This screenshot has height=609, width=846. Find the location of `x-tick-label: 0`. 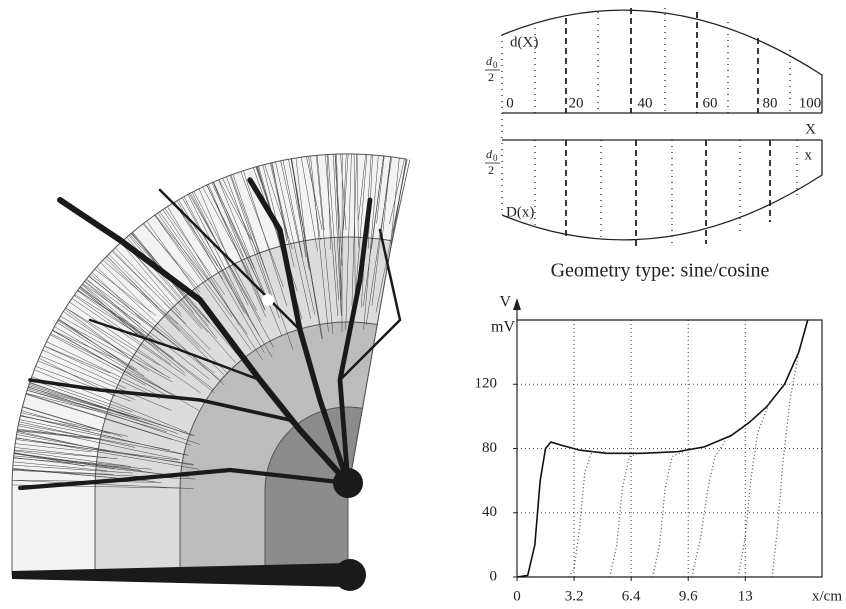

x-tick-label: 0 is located at coordinates (517, 596).